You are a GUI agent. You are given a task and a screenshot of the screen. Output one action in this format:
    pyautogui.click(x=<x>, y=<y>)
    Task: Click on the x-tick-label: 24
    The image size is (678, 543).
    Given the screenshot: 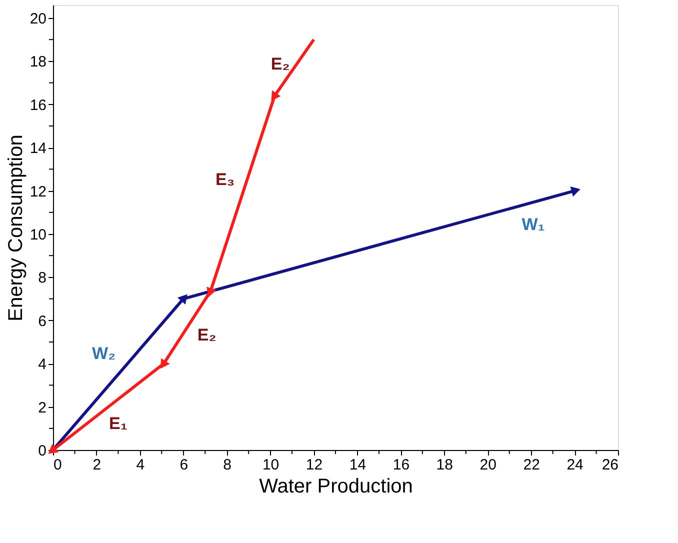 What is the action you would take?
    pyautogui.click(x=575, y=465)
    